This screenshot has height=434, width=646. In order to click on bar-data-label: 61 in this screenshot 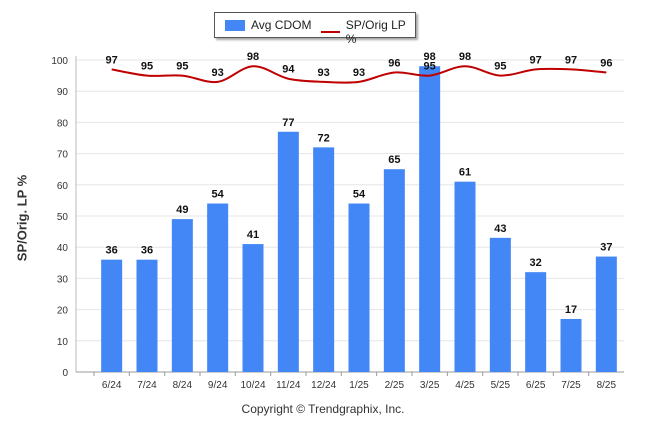, I will do `click(465, 173)`.